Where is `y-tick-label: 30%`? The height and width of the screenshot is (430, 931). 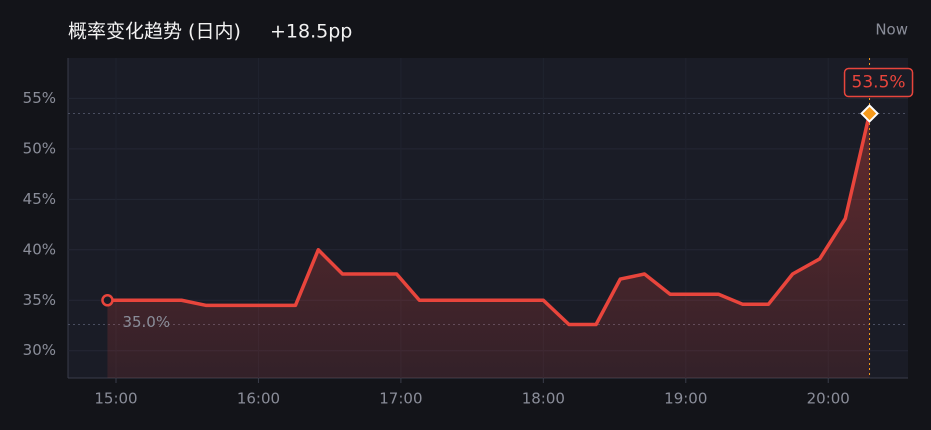
y-tick-label: 30% is located at coordinates (39, 350).